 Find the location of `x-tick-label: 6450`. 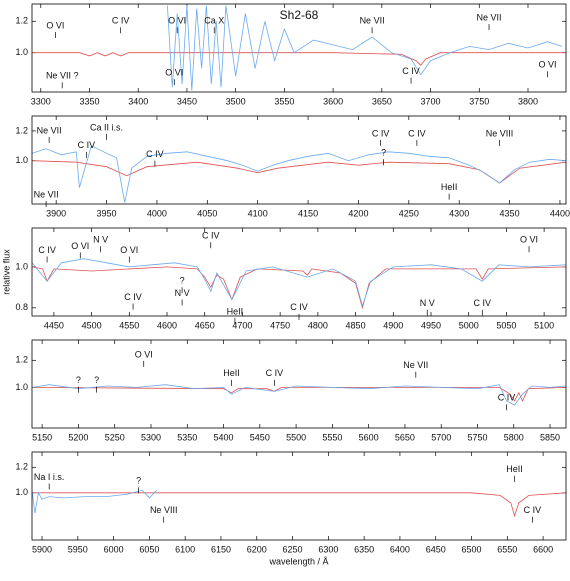

x-tick-label: 6450 is located at coordinates (436, 549).